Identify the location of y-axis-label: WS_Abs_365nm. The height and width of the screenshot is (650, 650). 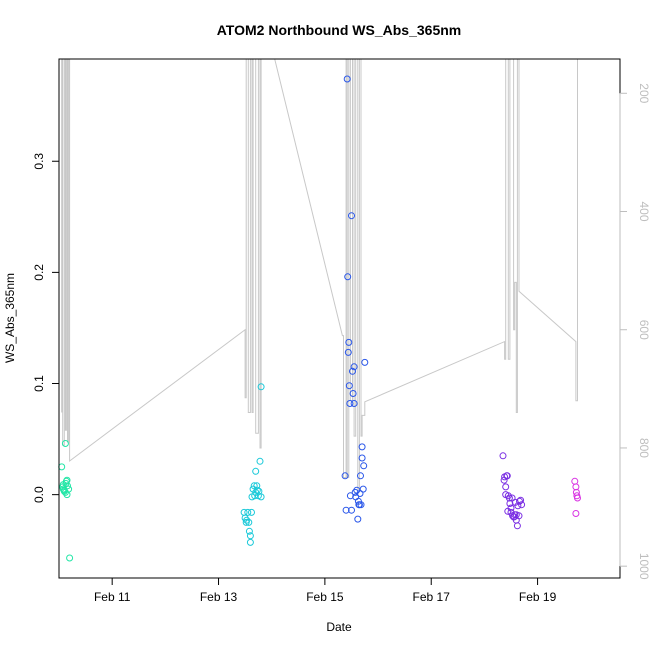
(10, 318).